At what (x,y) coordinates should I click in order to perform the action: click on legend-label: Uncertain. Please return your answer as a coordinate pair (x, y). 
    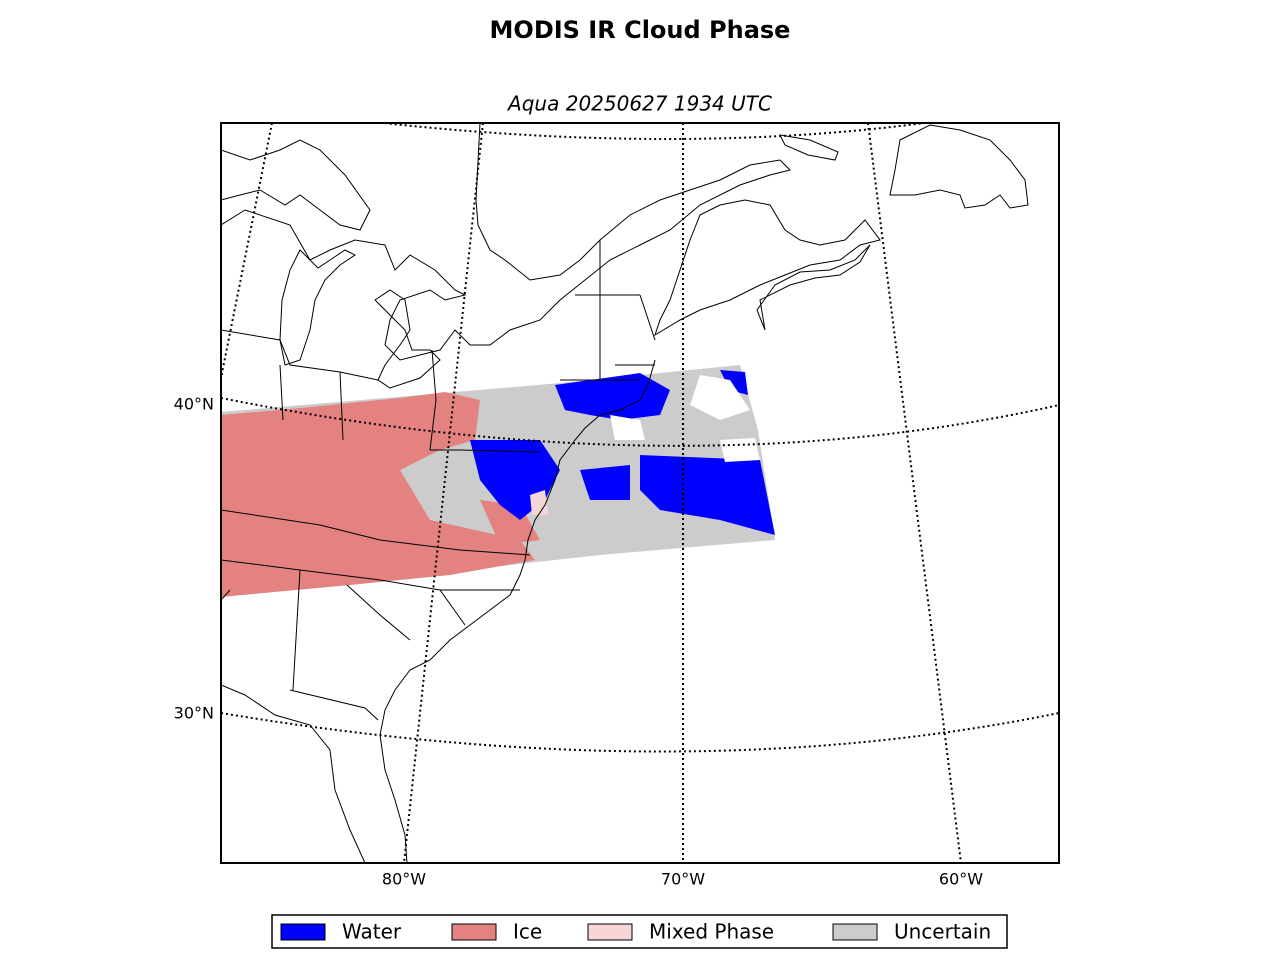
    Looking at the image, I should click on (942, 932).